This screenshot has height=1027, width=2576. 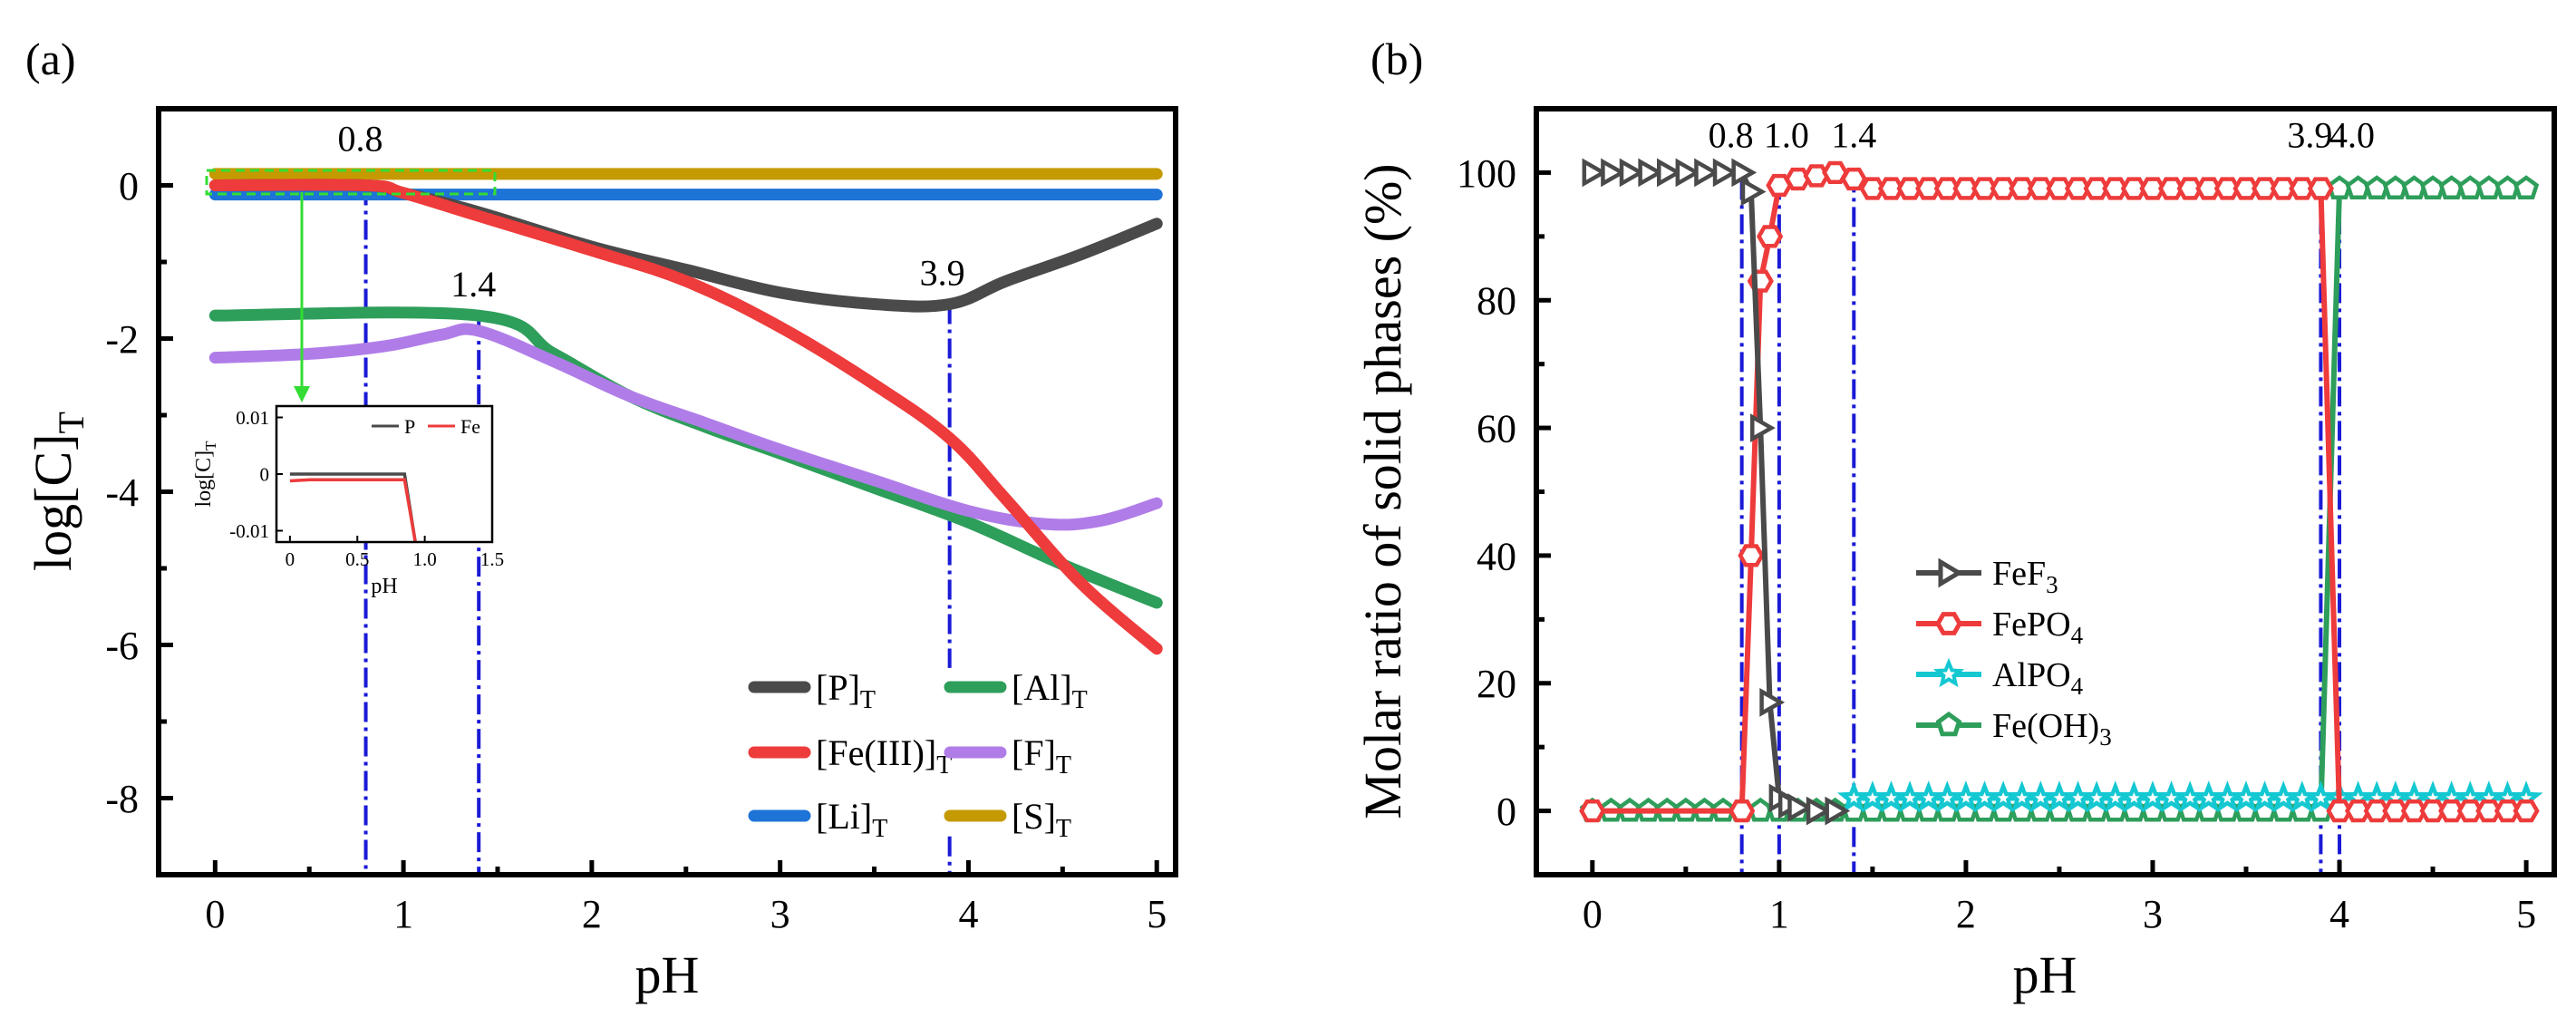 What do you see at coordinates (2031, 675) in the screenshot?
I see `legend-label-alpo4-main: AlPO` at bounding box center [2031, 675].